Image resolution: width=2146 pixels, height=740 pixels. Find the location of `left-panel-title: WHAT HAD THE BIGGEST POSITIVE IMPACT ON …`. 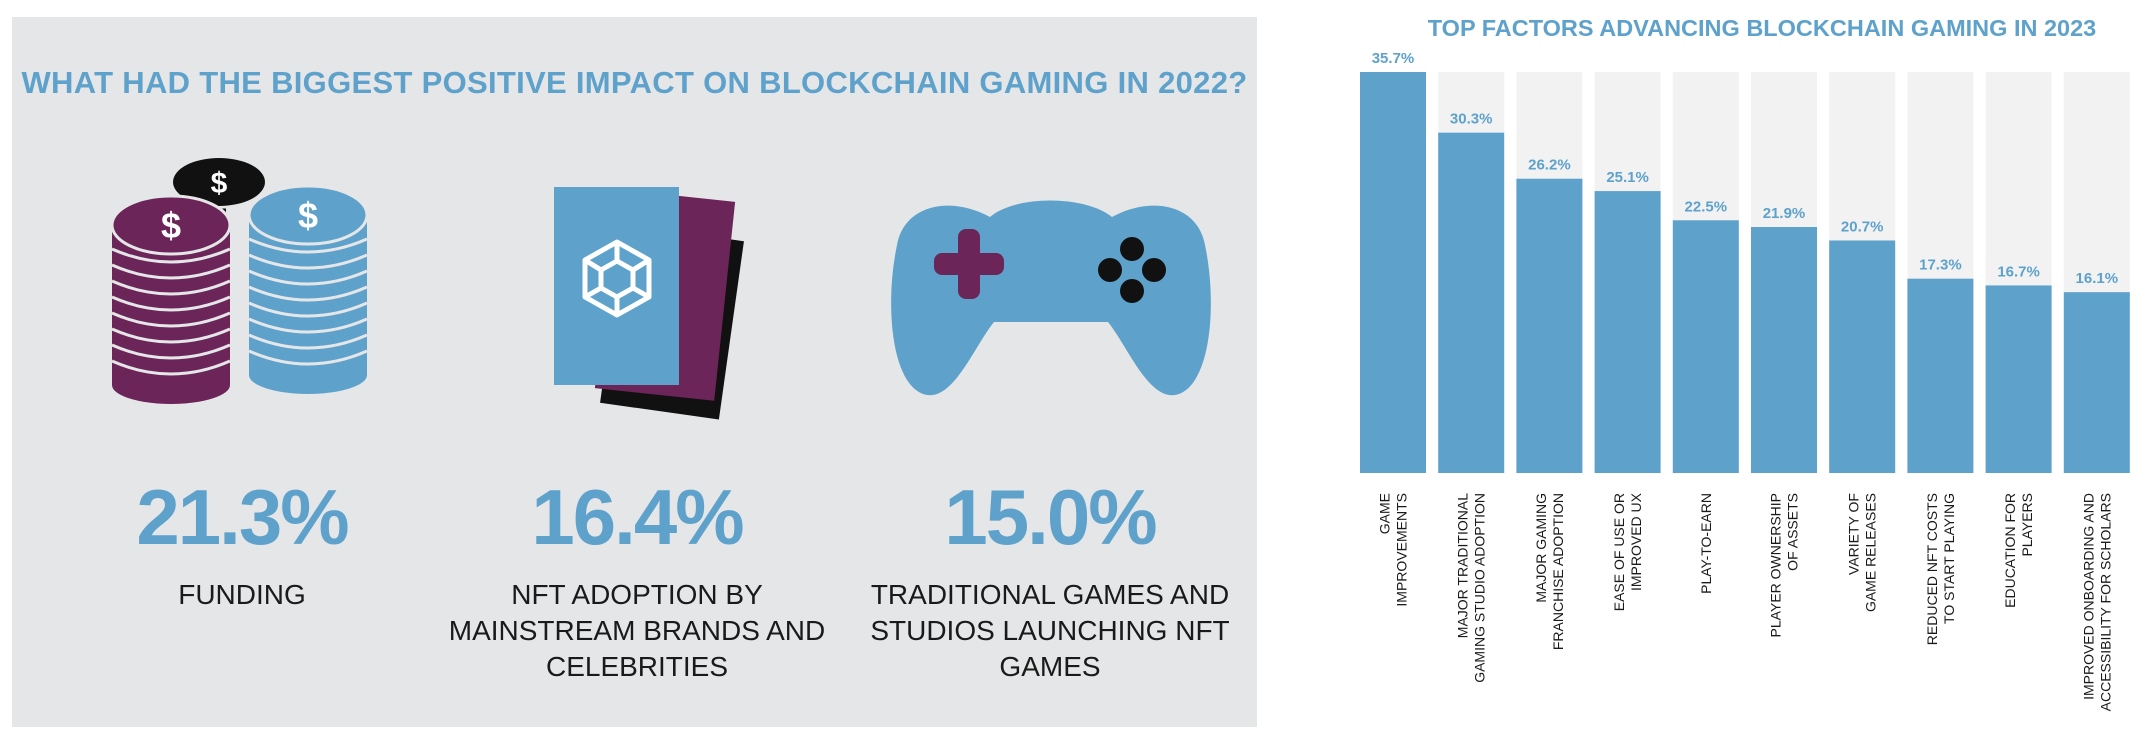

left-panel-title: WHAT HAD THE BIGGEST POSITIVE IMPACT ON … is located at coordinates (634, 82).